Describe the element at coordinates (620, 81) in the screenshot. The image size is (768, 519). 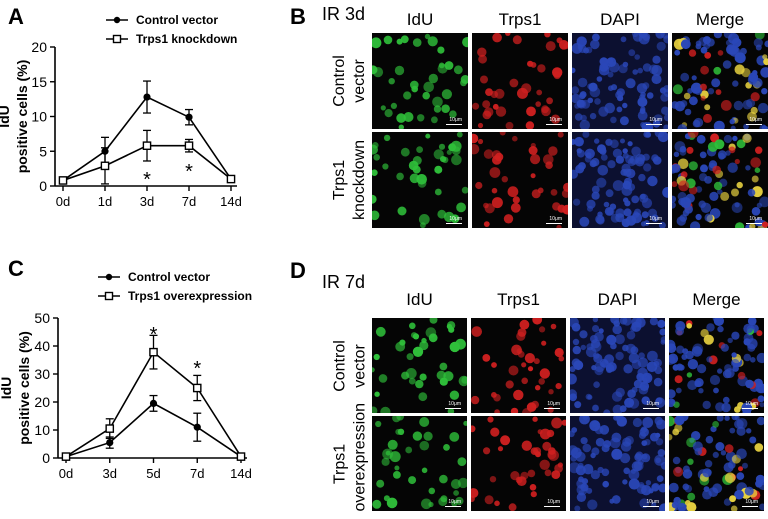
I see `micrograph-dapi: 10μm` at that location.